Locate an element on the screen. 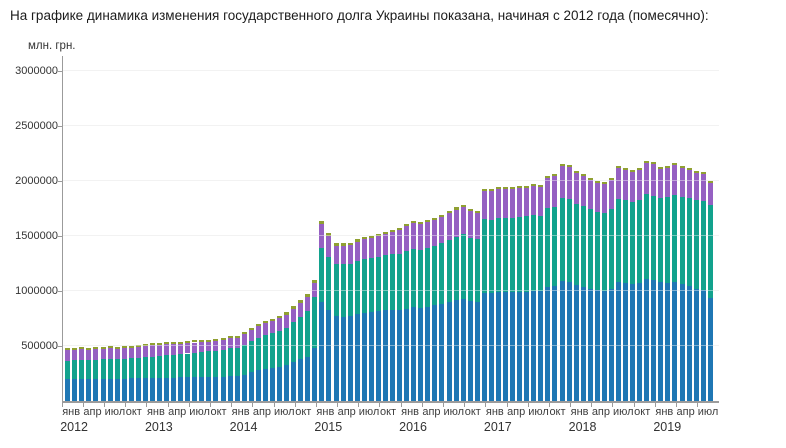 The width and height of the screenshot is (786, 448). x-year-label: 2018 is located at coordinates (582, 427).